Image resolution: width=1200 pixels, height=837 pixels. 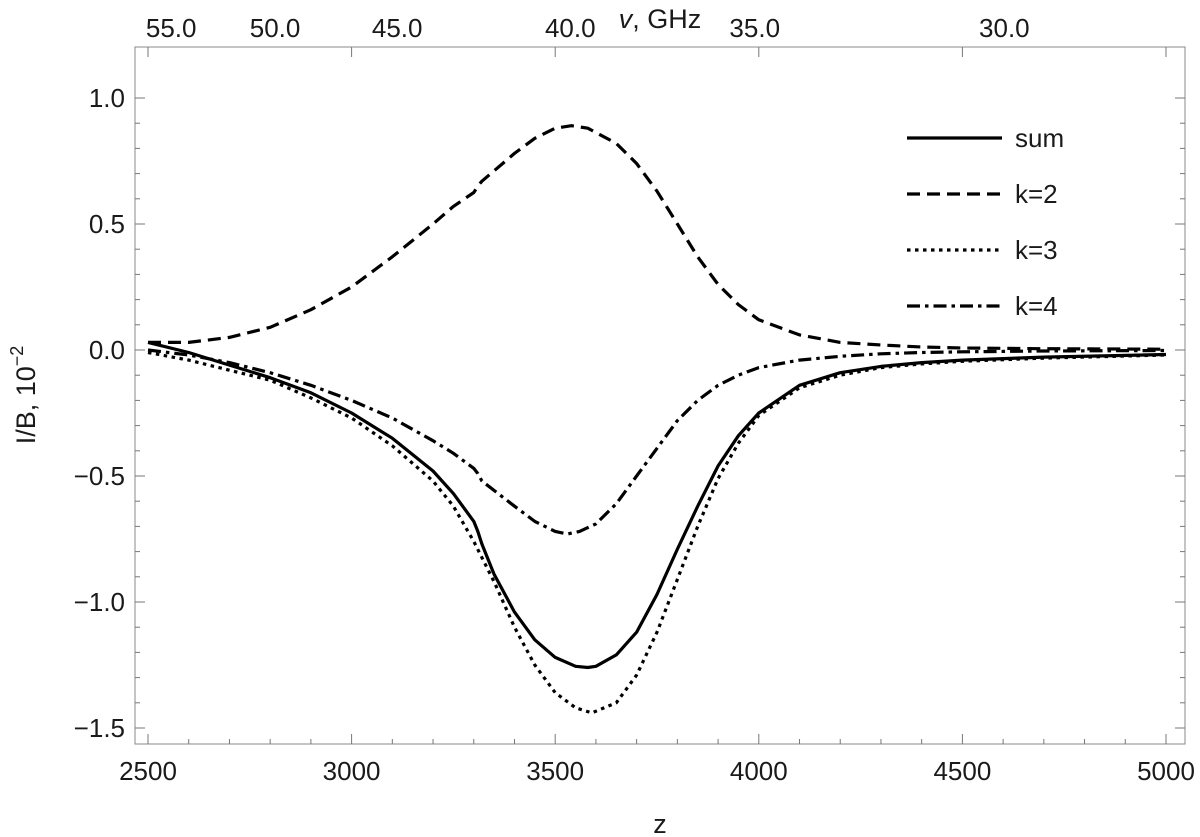 I want to click on top-axis-label: v, GHz, so click(x=660, y=19).